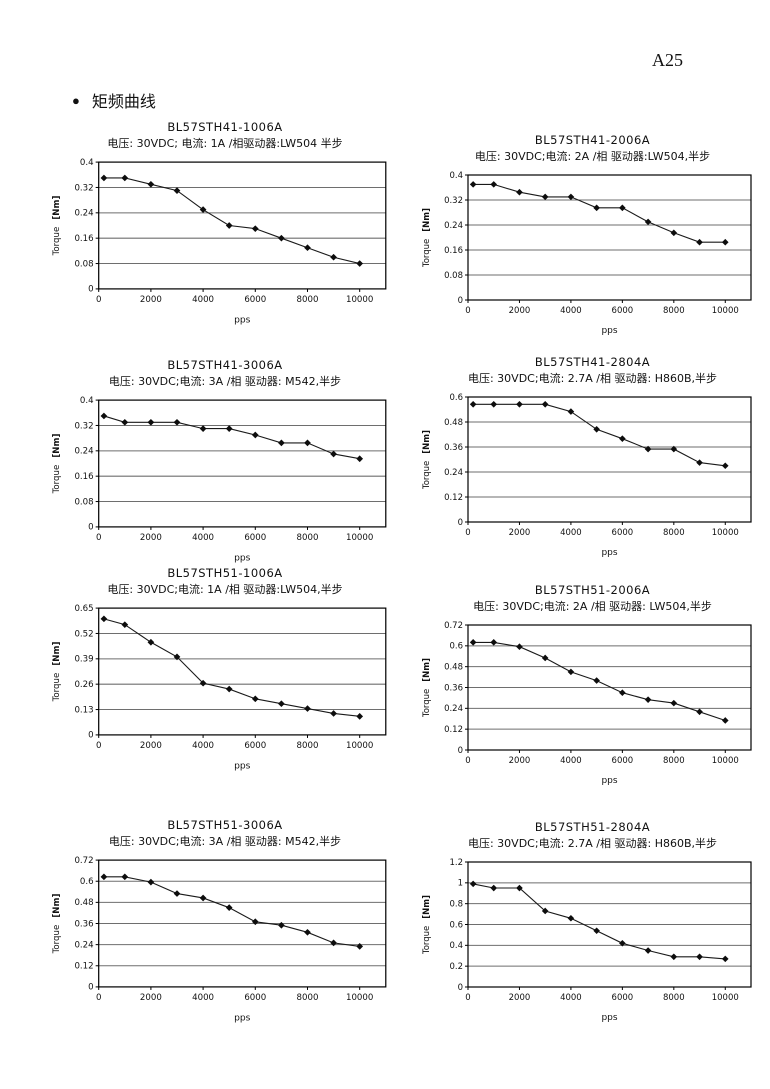 This screenshot has height=1089, width=770. What do you see at coordinates (225, 127) in the screenshot?
I see `chart-title: BL57STH41-1006A` at bounding box center [225, 127].